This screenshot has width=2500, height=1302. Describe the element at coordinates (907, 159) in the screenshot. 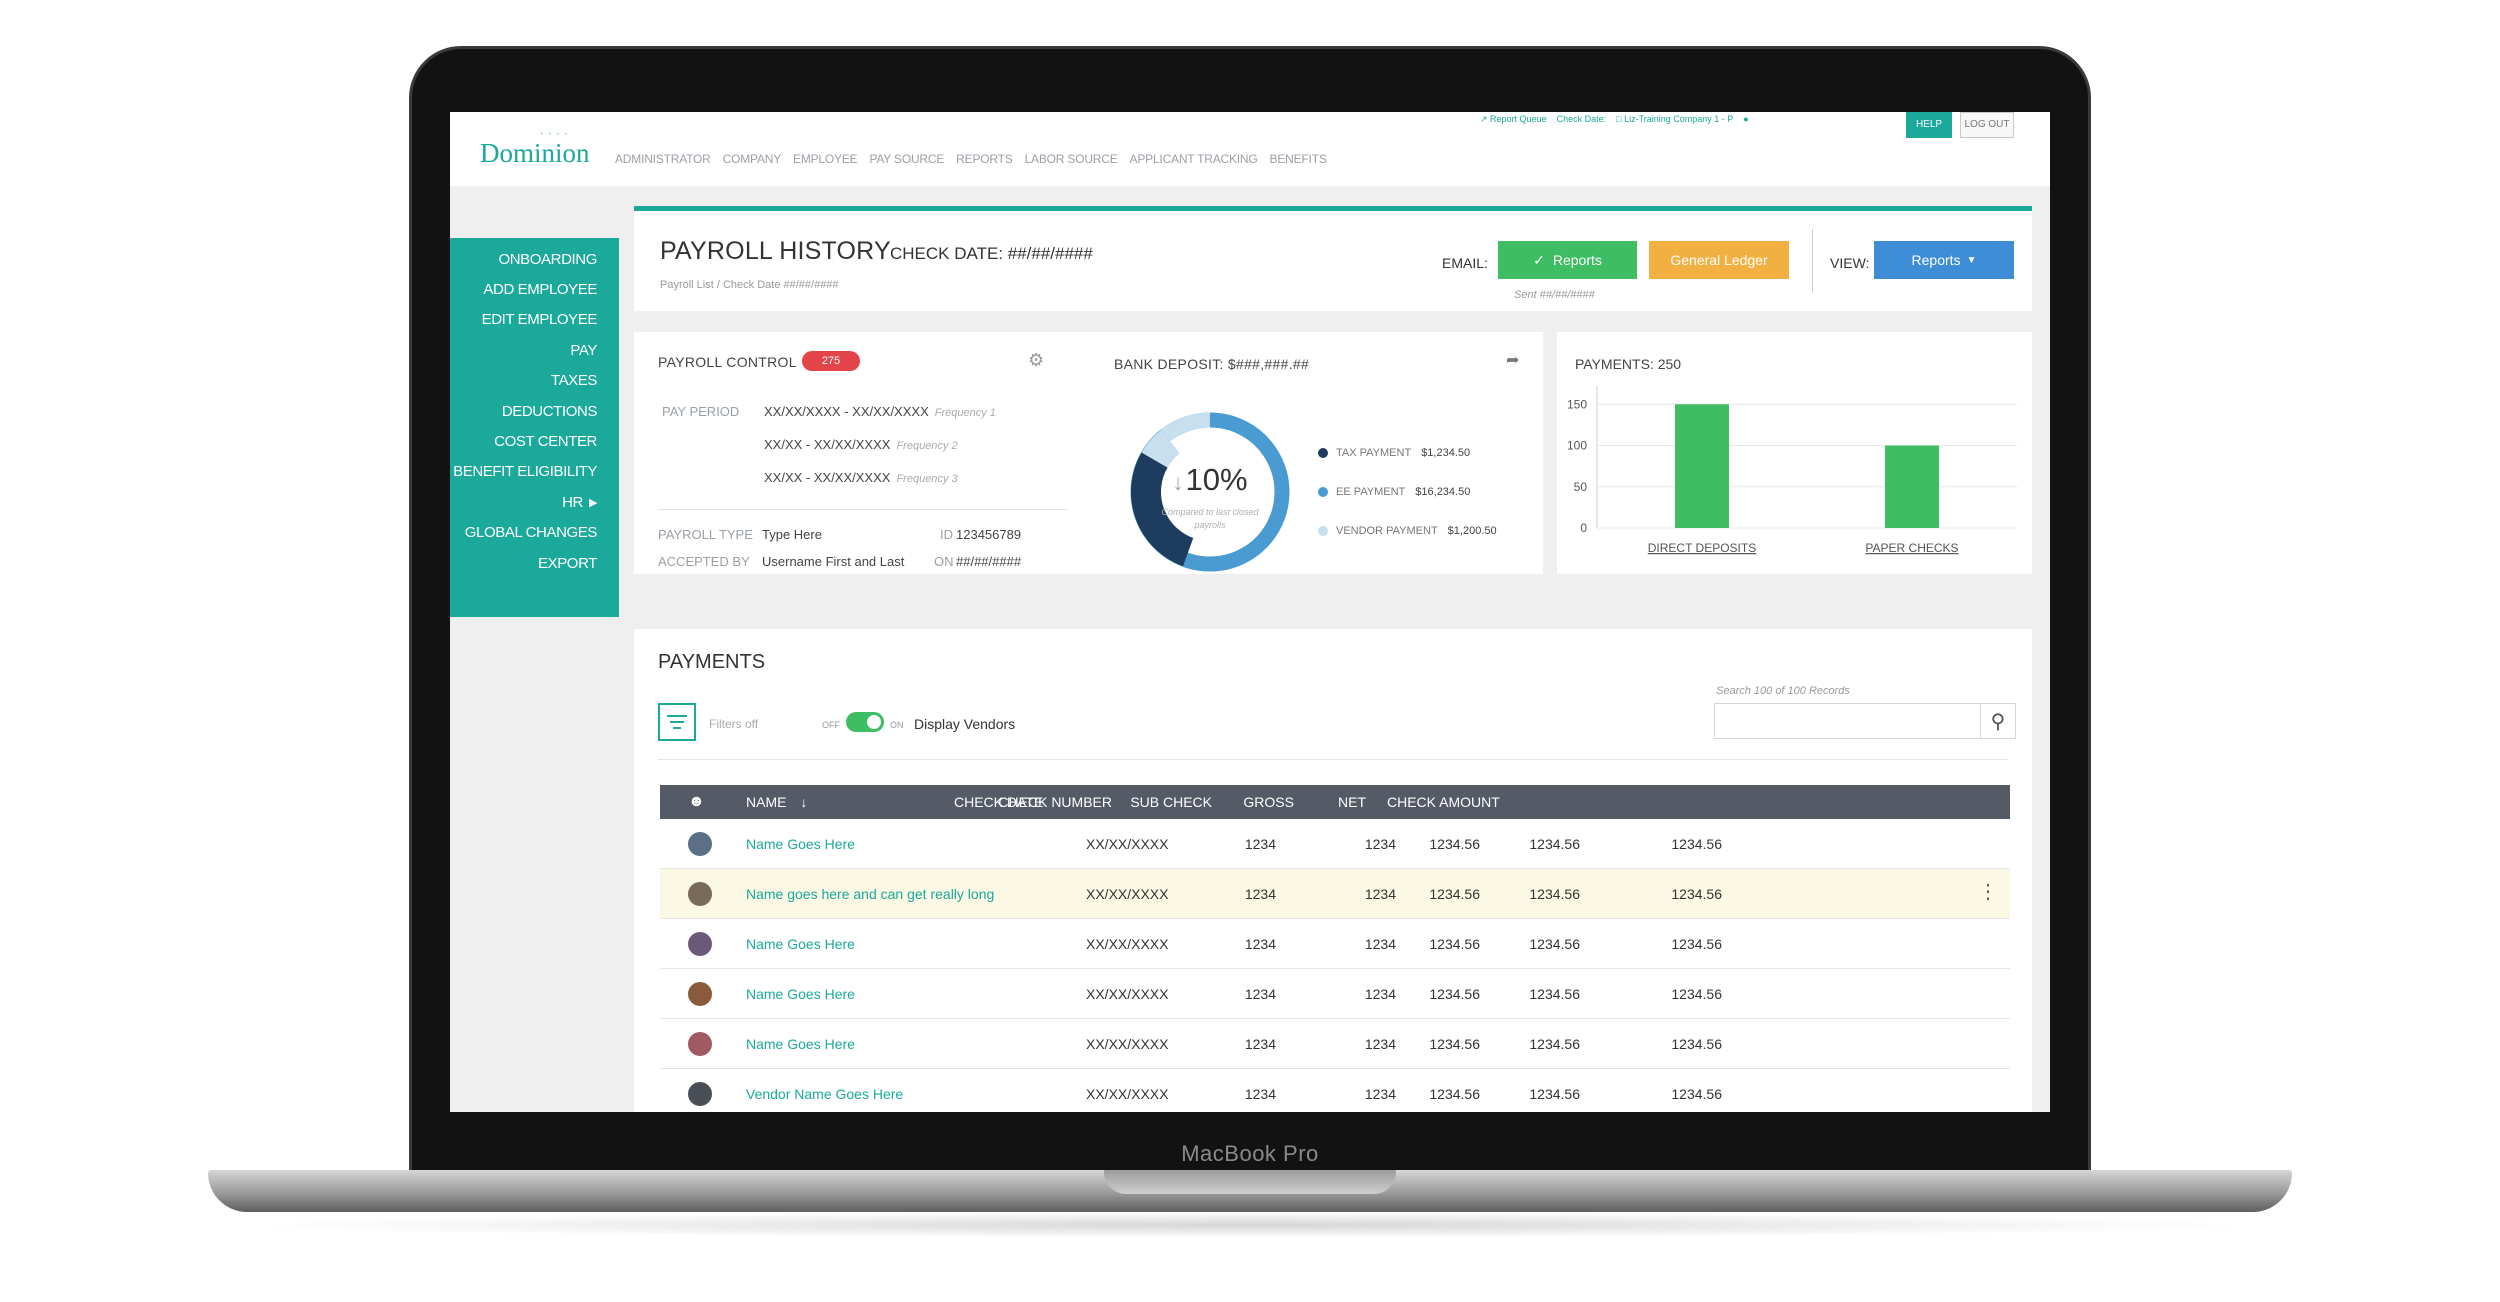

I see `nav-pay-source: PAY SOURCE` at that location.